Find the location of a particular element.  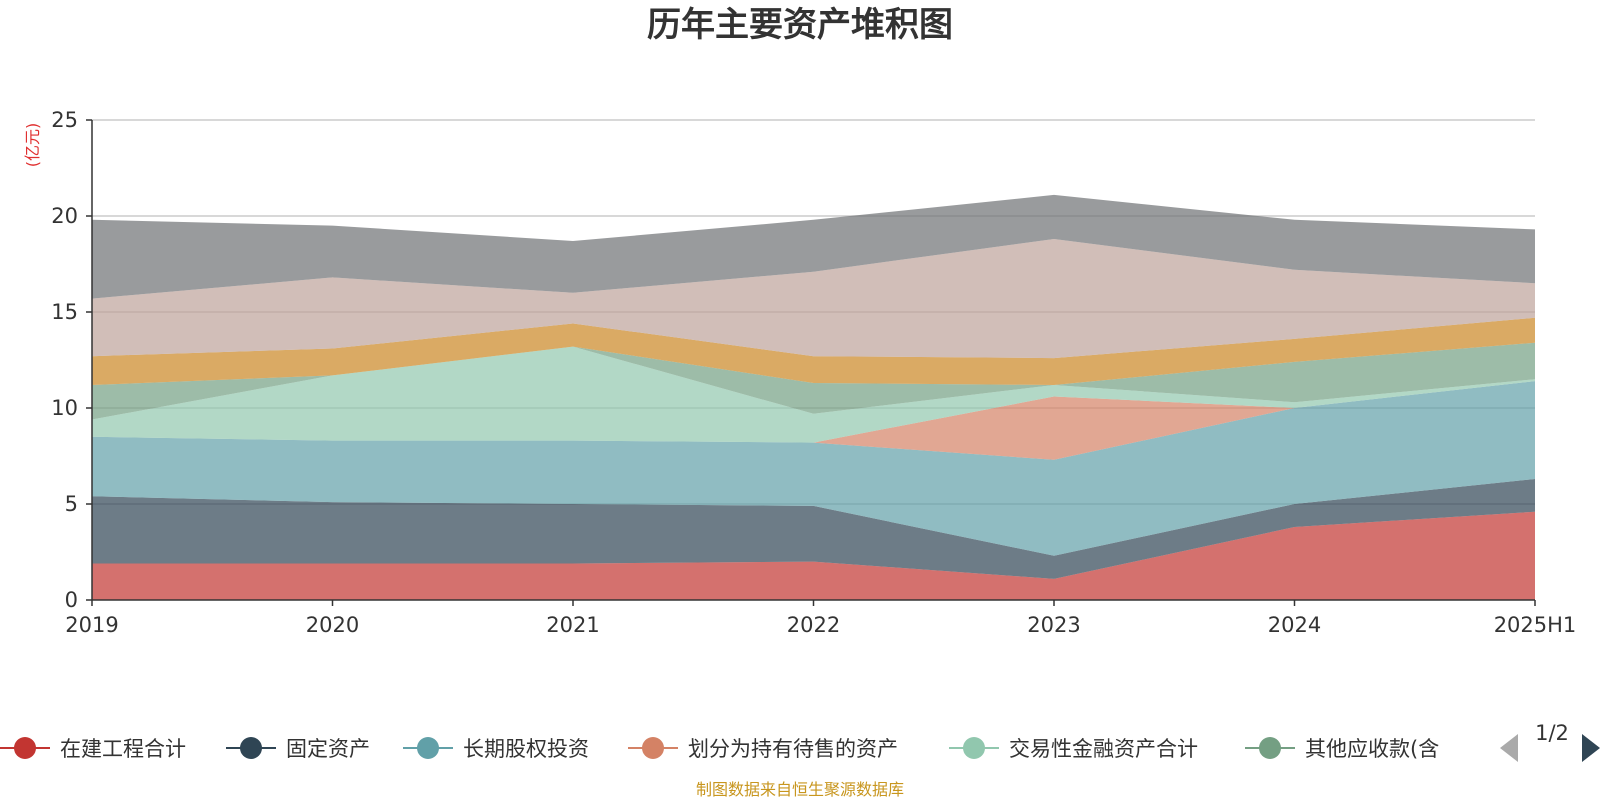

y-tick-label: 20 is located at coordinates (64, 216).